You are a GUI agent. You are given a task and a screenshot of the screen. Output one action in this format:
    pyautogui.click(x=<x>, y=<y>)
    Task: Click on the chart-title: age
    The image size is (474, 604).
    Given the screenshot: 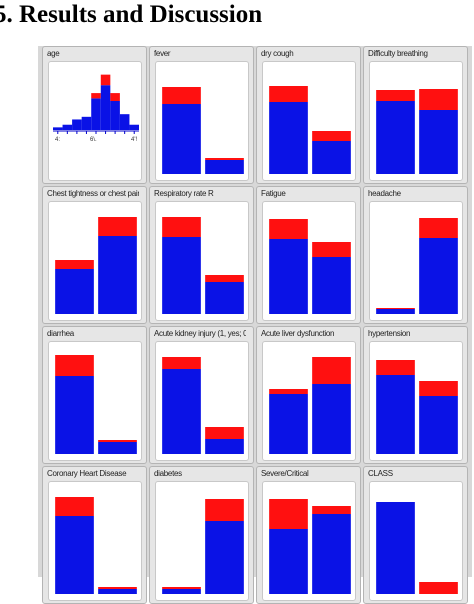 What is the action you would take?
    pyautogui.click(x=53, y=53)
    